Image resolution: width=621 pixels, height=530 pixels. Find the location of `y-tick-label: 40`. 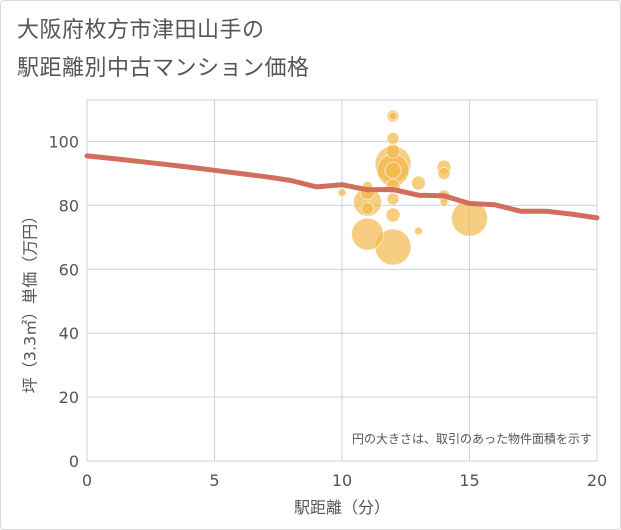

y-tick-label: 40 is located at coordinates (69, 333).